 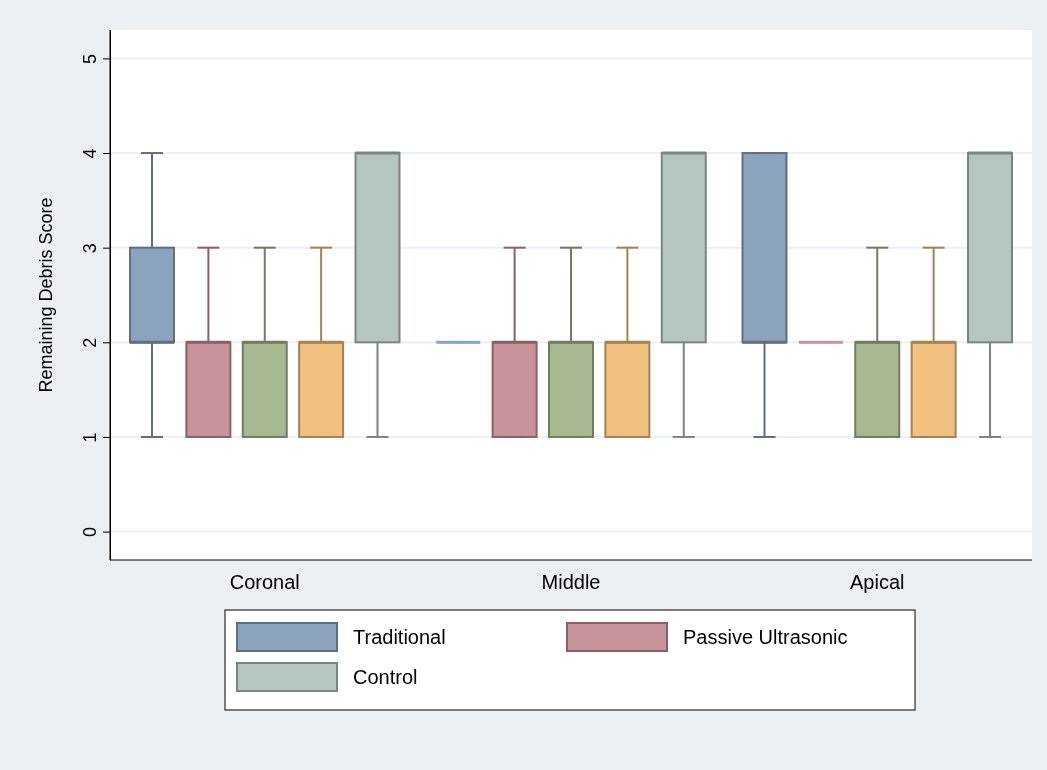 I want to click on y-tick-label: 3, so click(x=90, y=248).